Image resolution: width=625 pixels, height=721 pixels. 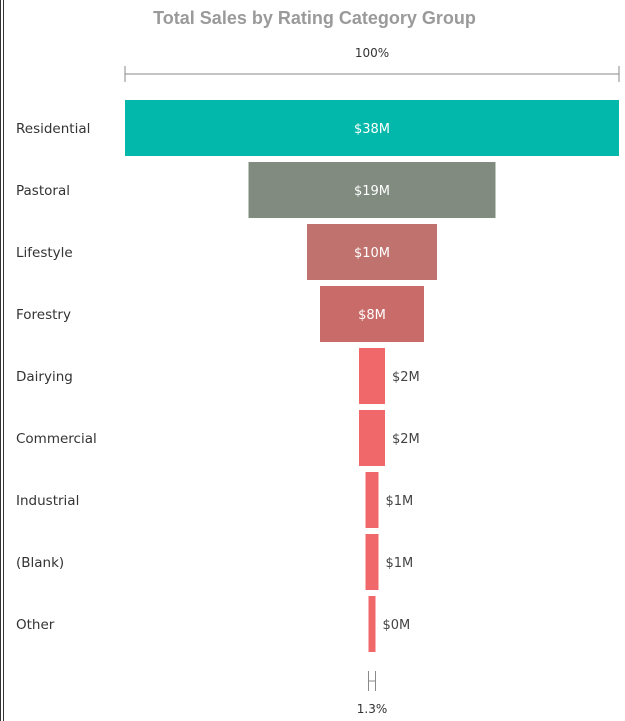 What do you see at coordinates (400, 563) in the screenshot?
I see `value-label-blank: $1M` at bounding box center [400, 563].